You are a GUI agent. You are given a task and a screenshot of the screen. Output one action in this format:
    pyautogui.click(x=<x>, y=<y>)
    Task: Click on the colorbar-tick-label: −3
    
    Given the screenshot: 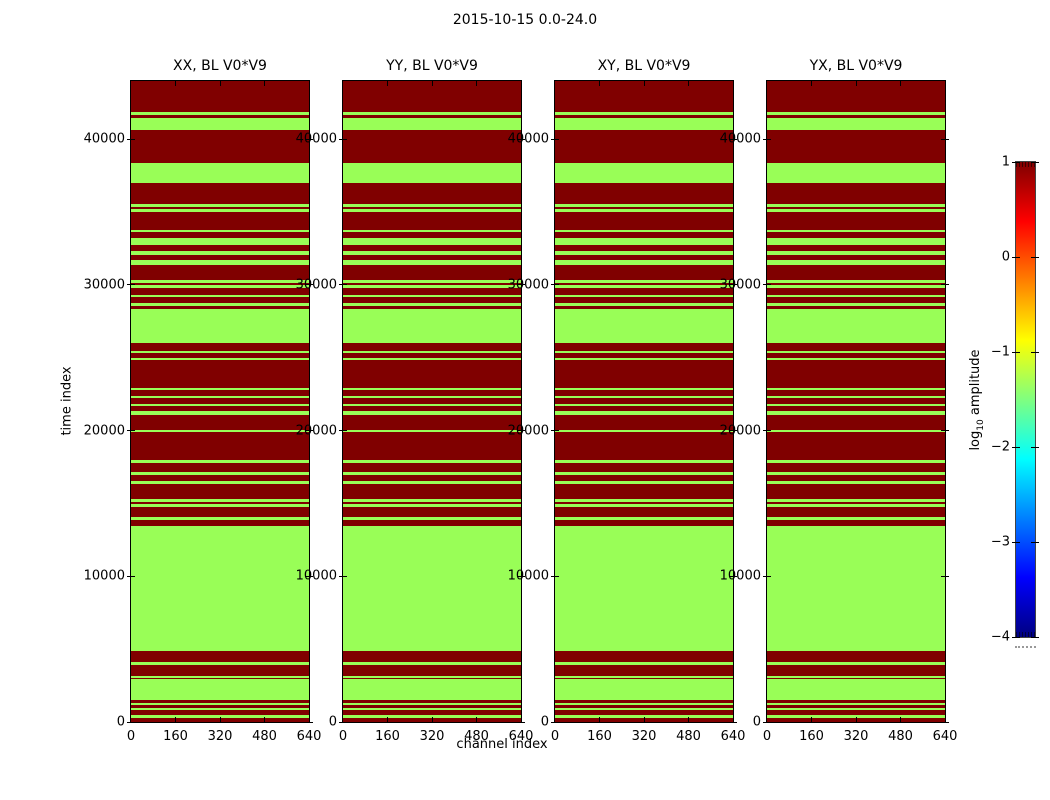 What is the action you would take?
    pyautogui.click(x=1000, y=542)
    